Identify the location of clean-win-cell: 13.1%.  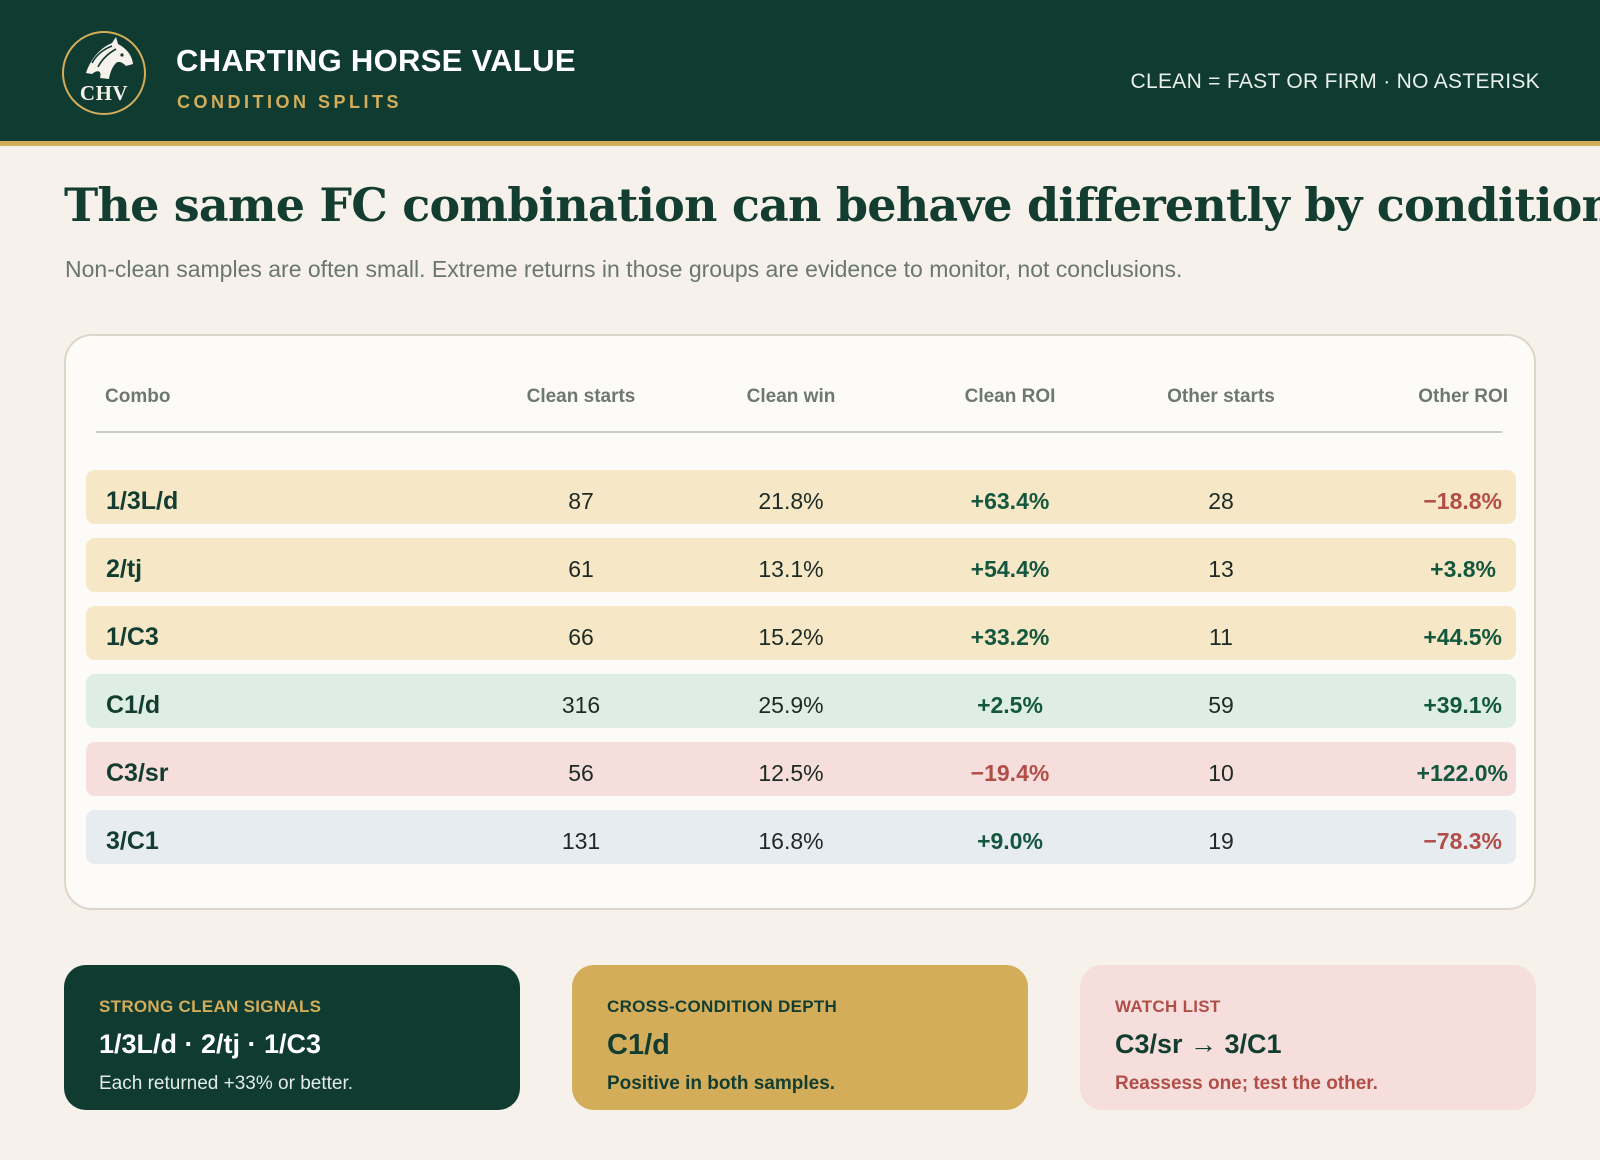
(791, 569).